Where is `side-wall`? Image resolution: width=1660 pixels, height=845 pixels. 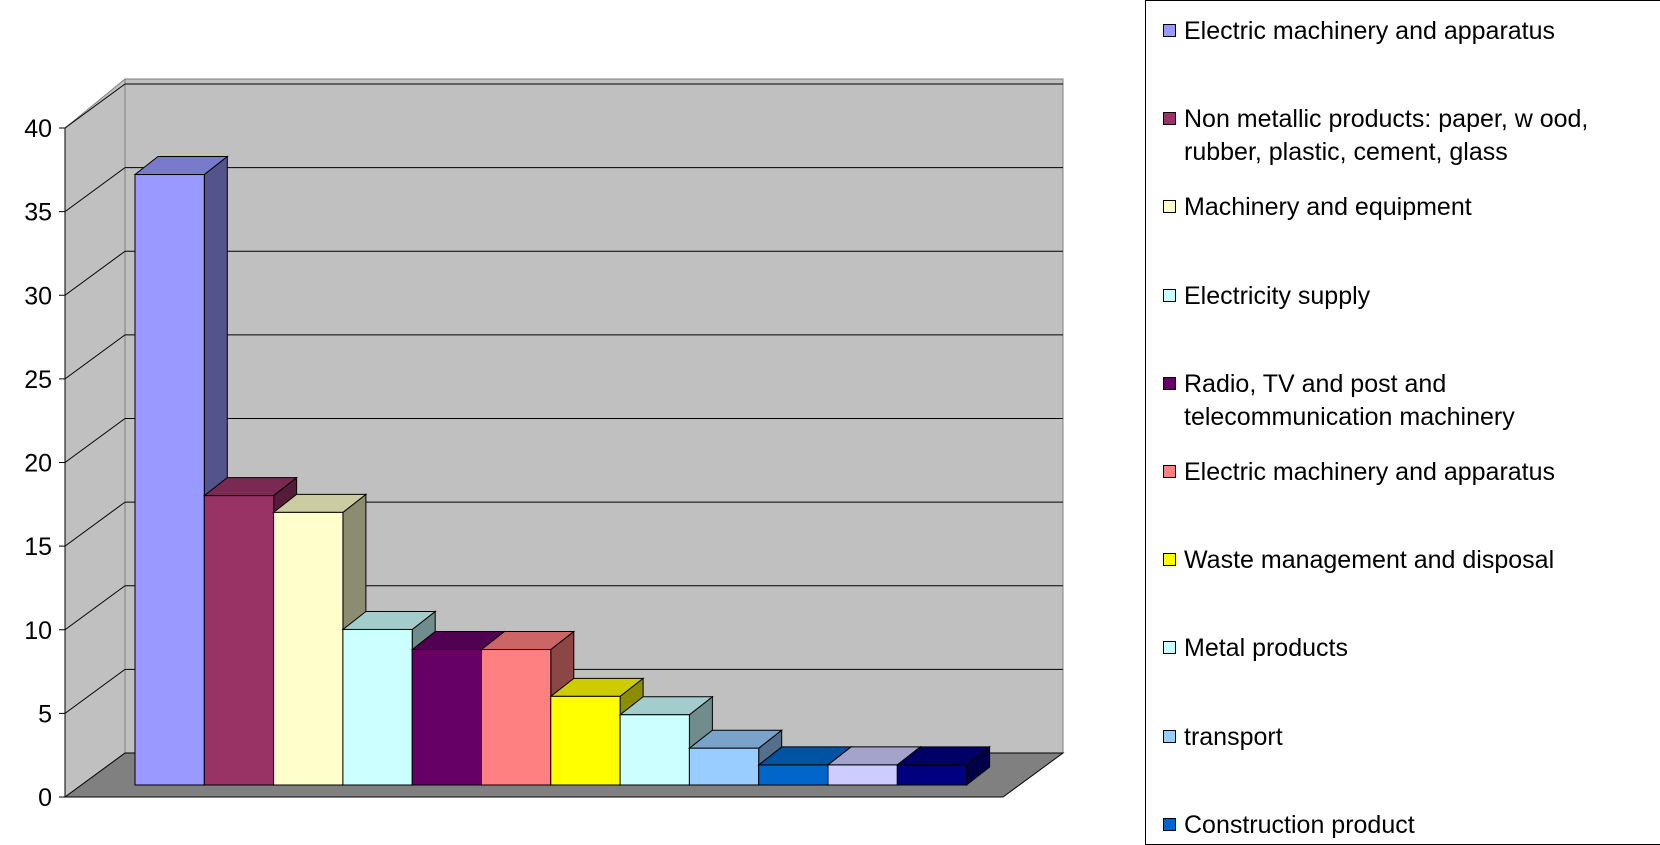
side-wall is located at coordinates (95, 437).